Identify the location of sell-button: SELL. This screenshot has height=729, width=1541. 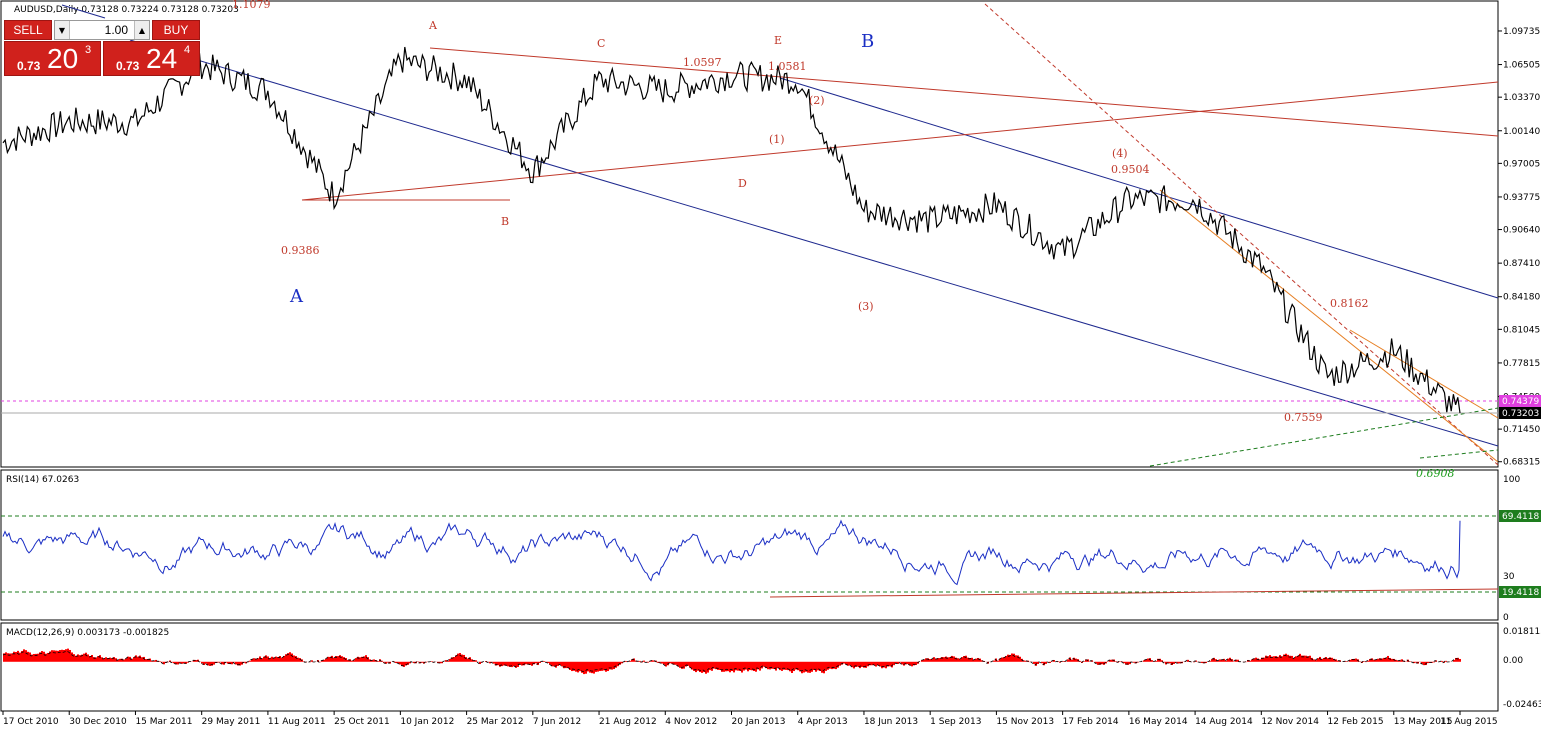
(28, 30).